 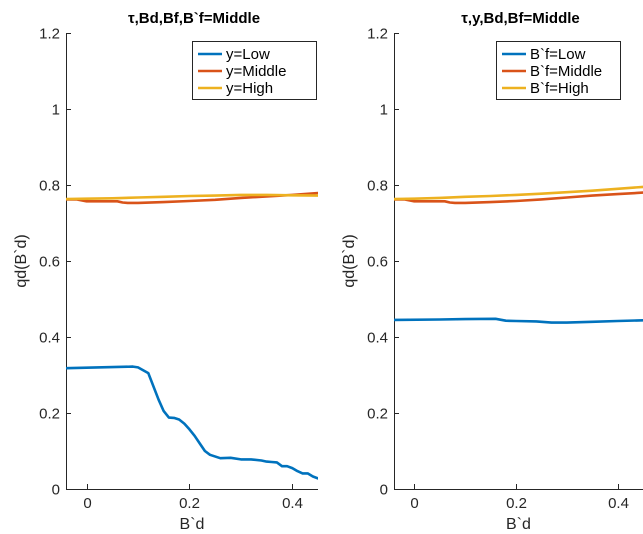 I want to click on chart-title: τ,Bd,Bf,B`f=Middle, so click(x=194, y=18).